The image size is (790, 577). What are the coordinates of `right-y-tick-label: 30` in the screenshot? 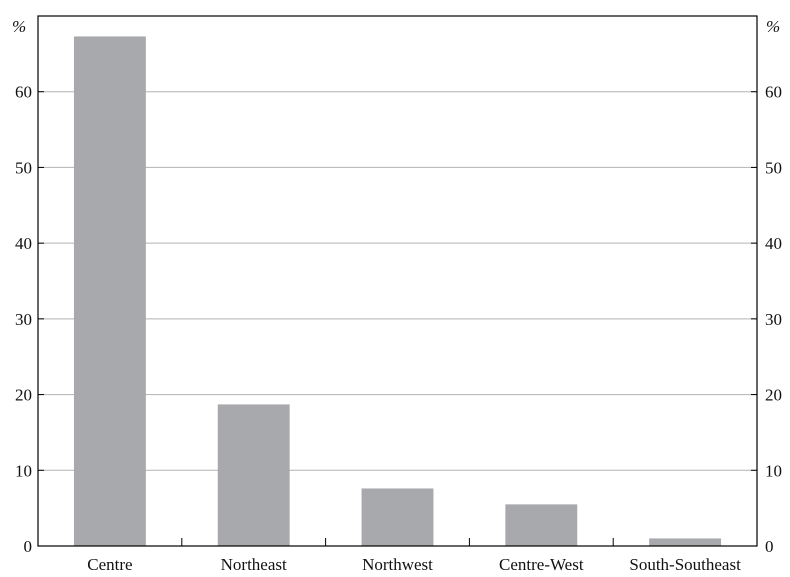 It's located at (773, 319).